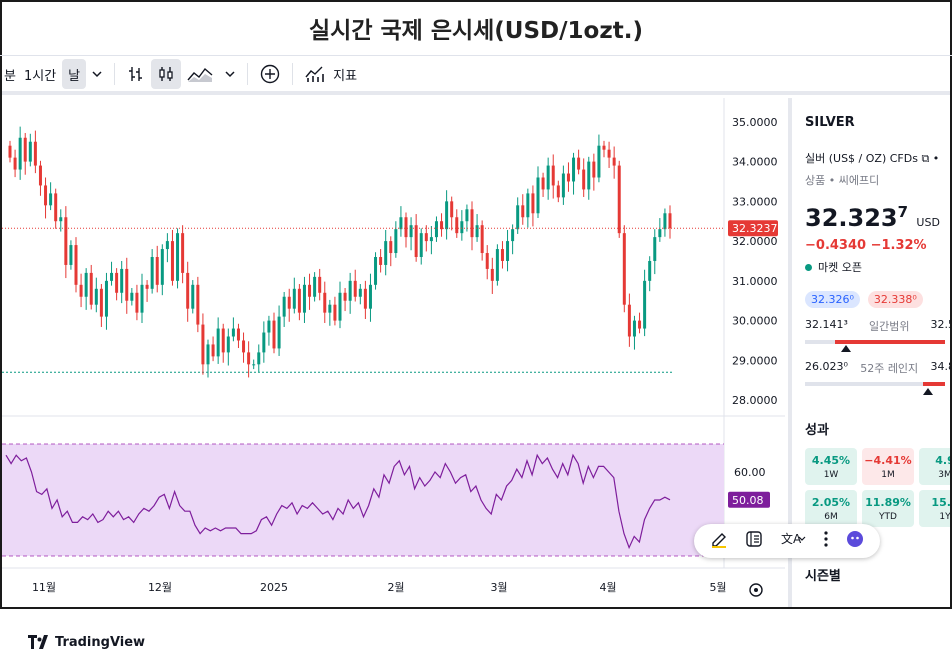 The height and width of the screenshot is (656, 952). What do you see at coordinates (345, 76) in the screenshot?
I see `indicators-label: 지표` at bounding box center [345, 76].